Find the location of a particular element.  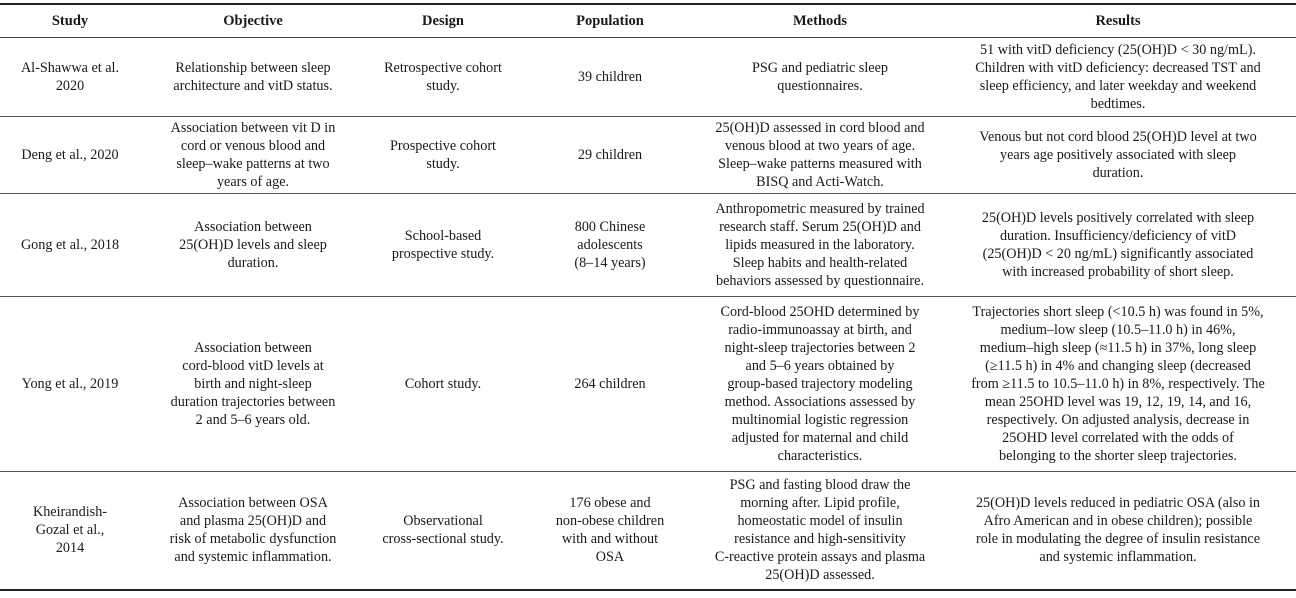

cell-population: 29 children is located at coordinates (610, 155).